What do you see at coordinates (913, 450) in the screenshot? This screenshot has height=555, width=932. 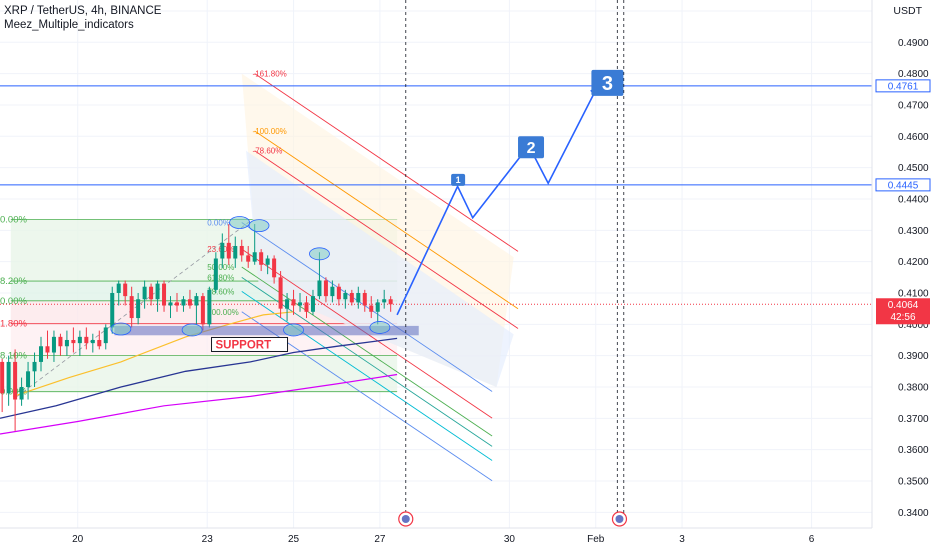 I see `y-tick-label: 0.3600` at bounding box center [913, 450].